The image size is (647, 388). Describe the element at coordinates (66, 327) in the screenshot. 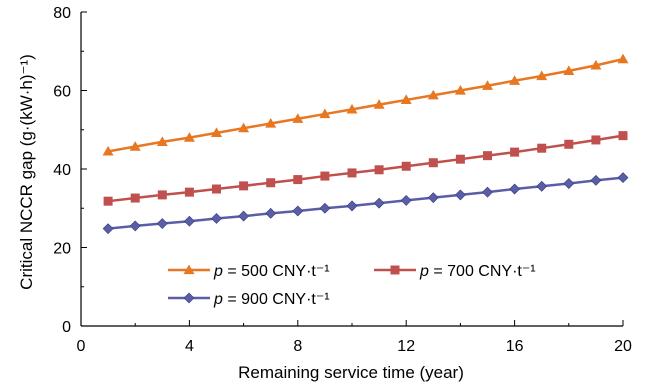

I see `y-tick-label: 0` at that location.